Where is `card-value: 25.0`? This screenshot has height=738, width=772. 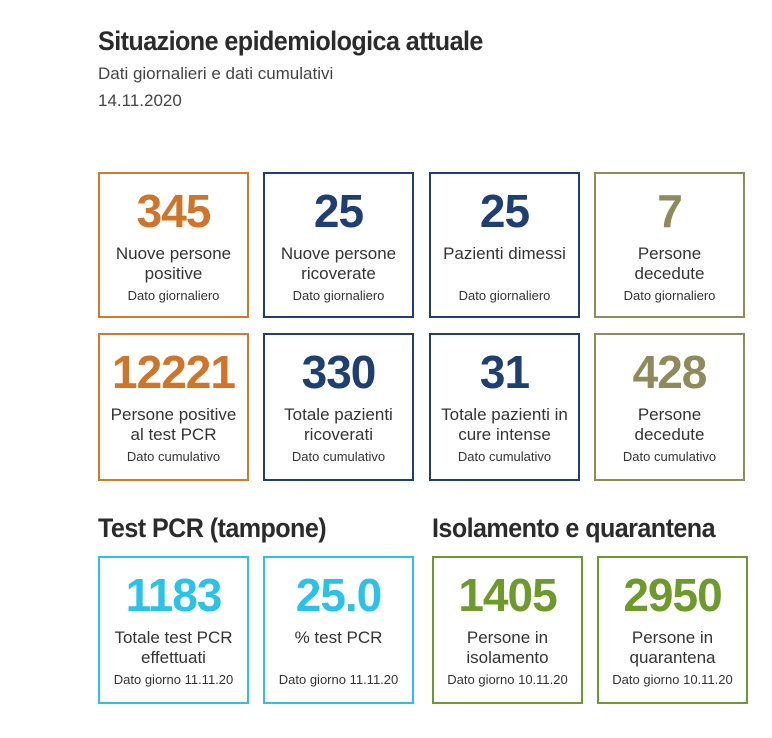
card-value: 25.0 is located at coordinates (339, 595).